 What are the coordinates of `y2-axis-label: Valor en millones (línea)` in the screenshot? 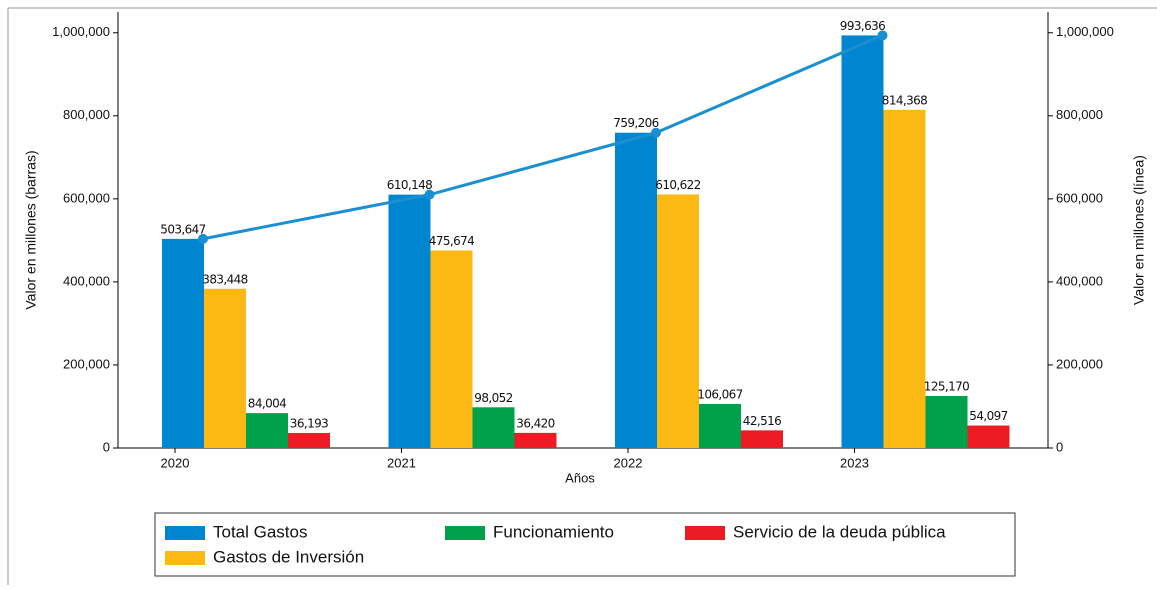 It's located at (1139, 230).